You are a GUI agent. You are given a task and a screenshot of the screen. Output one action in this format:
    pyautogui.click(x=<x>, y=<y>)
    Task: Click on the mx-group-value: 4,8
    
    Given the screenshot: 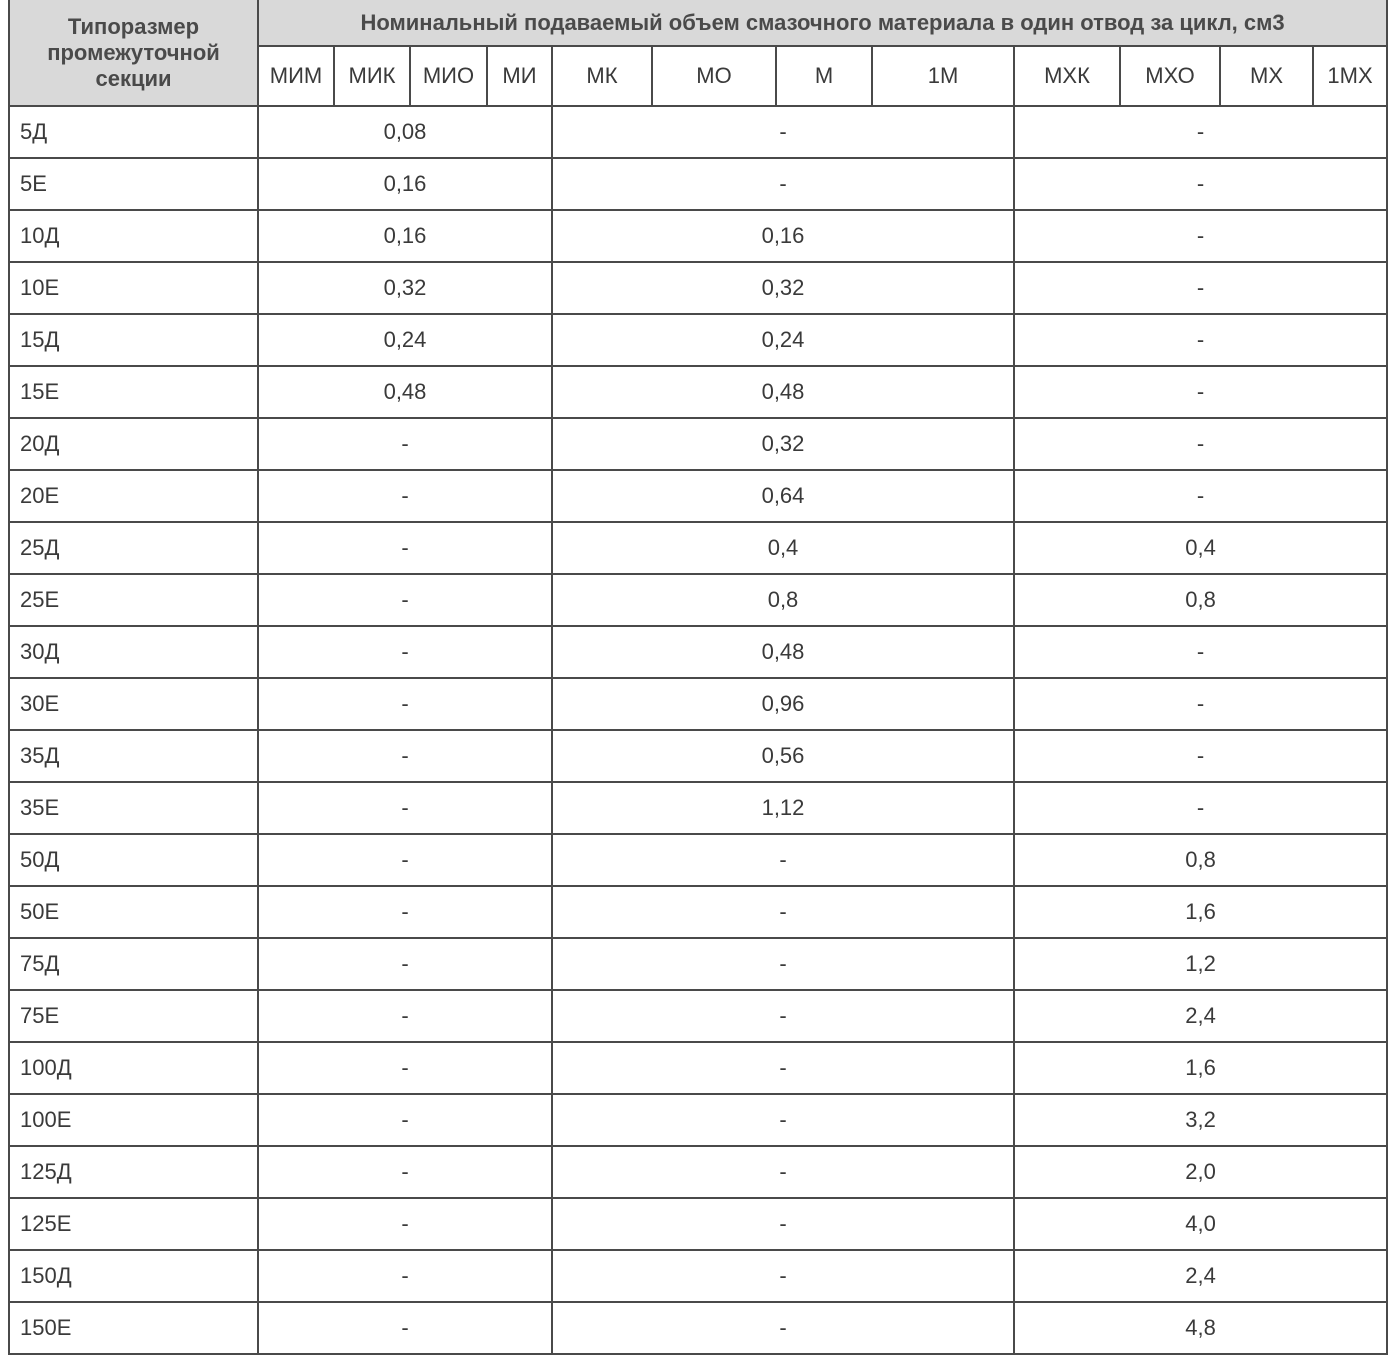 What is the action you would take?
    pyautogui.click(x=1200, y=1328)
    